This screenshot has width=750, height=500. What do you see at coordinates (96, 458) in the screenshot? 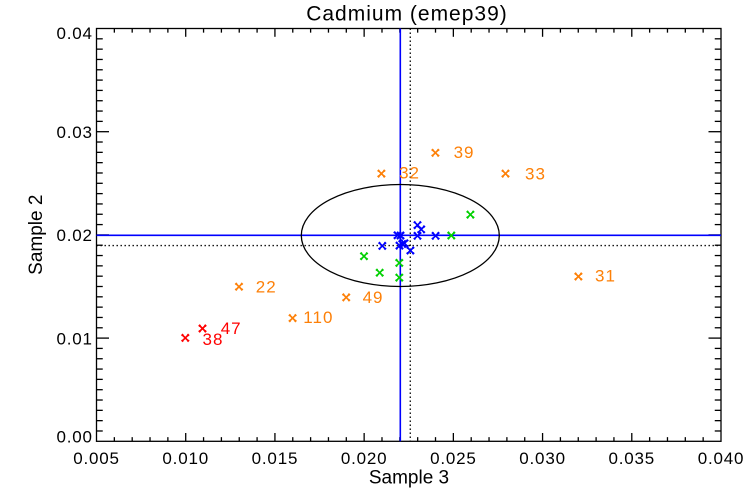
I see `svg-text: 0.005` at bounding box center [96, 458].